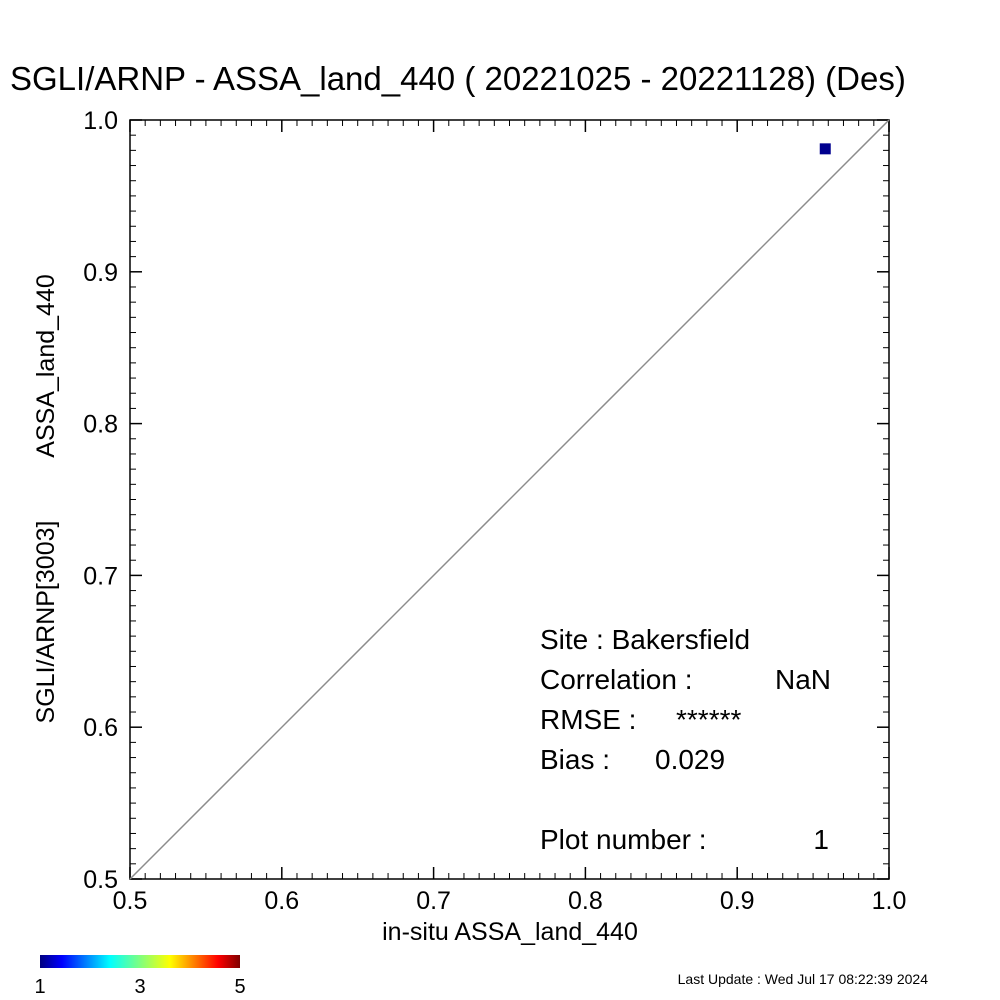 The height and width of the screenshot is (1000, 1000). Describe the element at coordinates (510, 932) in the screenshot. I see `x-axis-label: in-situ ASSA_land_440` at that location.